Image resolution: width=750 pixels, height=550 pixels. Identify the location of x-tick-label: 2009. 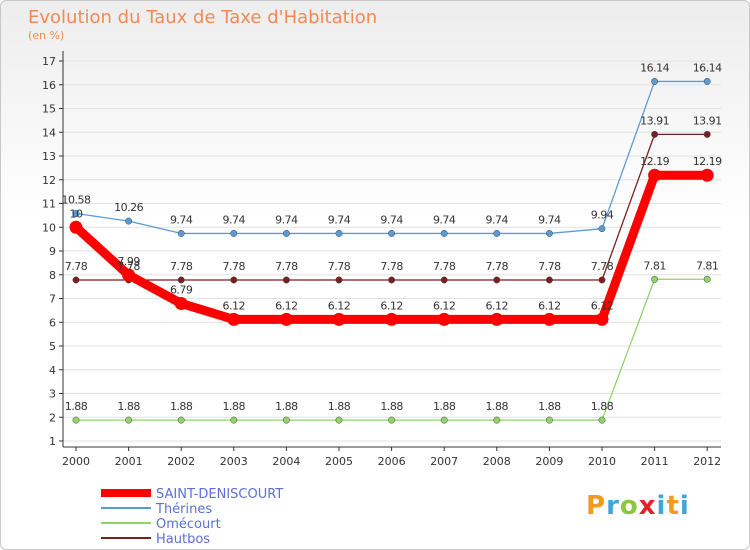
(549, 461).